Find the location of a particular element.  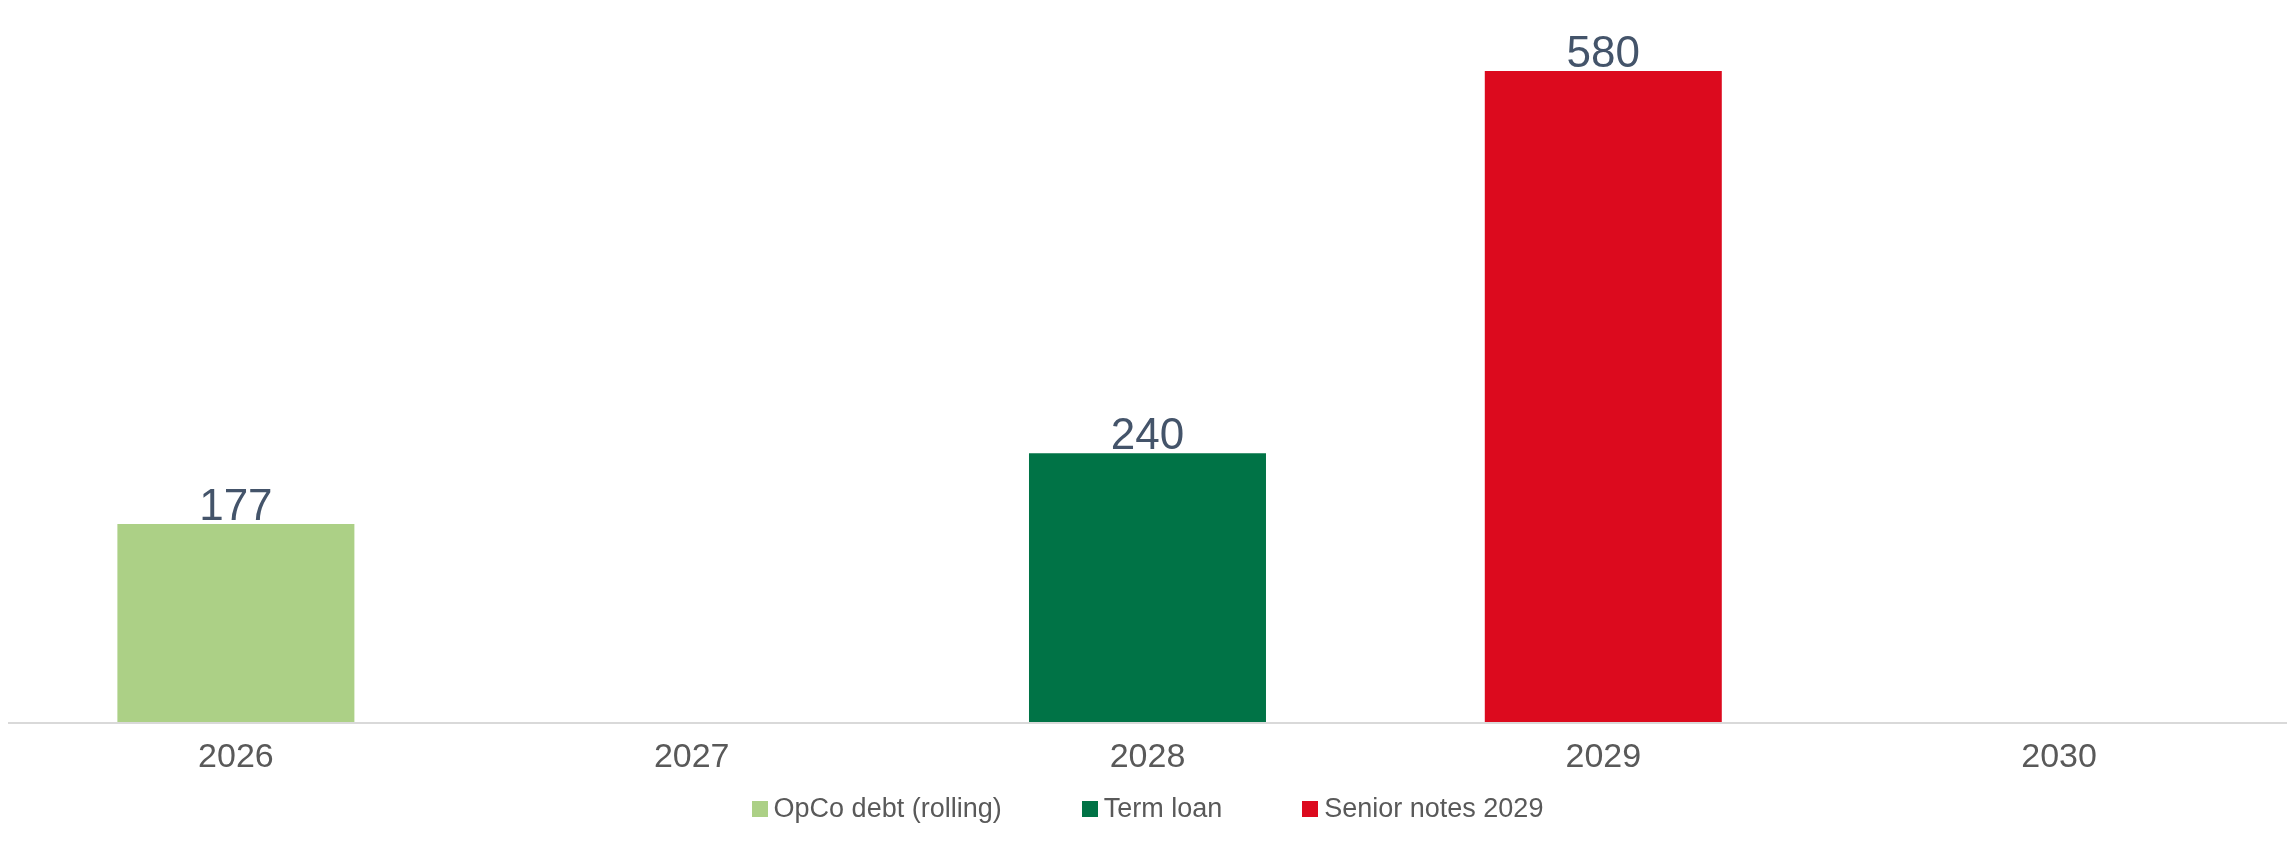

legend-label: Term loan is located at coordinates (1162, 808).